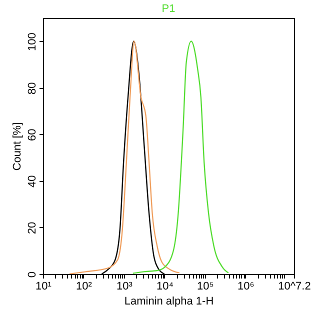 The height and width of the screenshot is (317, 314). I want to click on y-tick-label: 20, so click(32, 228).